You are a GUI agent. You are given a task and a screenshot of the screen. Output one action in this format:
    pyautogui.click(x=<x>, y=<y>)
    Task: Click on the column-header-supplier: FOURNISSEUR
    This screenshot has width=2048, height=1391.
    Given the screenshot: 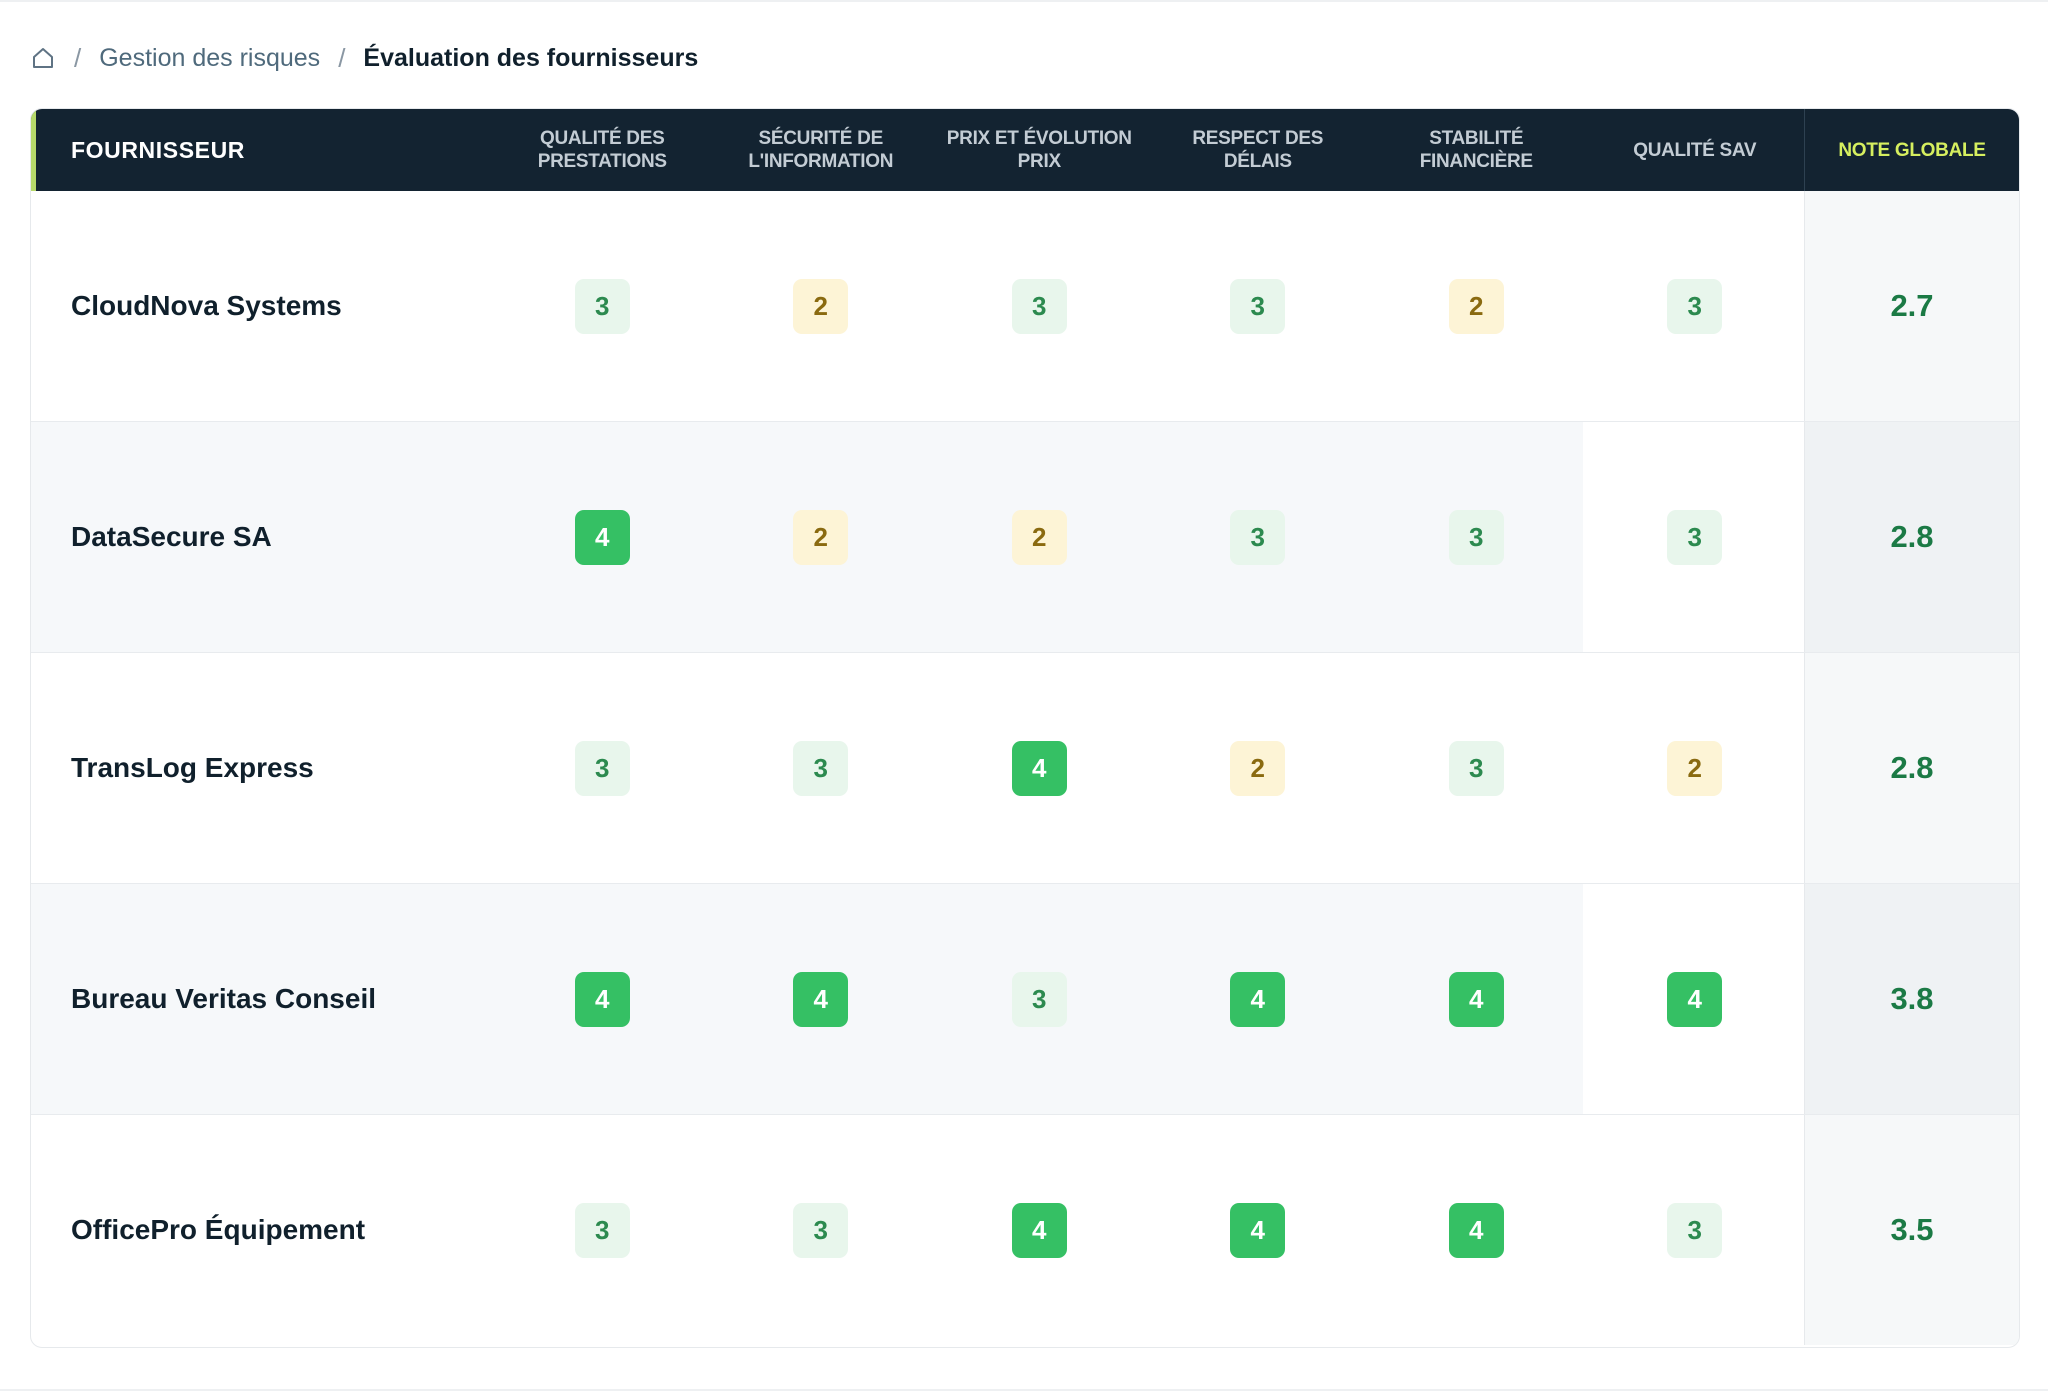 What is the action you would take?
    pyautogui.click(x=158, y=149)
    